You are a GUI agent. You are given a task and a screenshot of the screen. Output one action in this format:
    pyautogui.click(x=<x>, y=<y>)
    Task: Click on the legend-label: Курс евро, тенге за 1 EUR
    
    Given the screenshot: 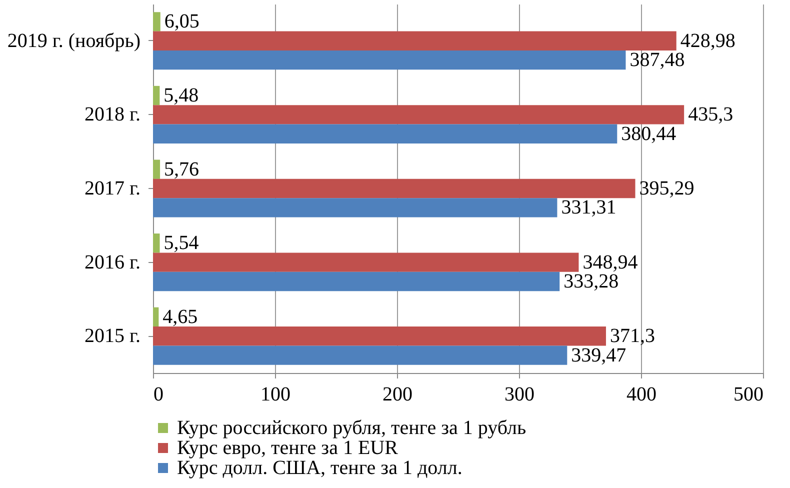 What is the action you would take?
    pyautogui.click(x=288, y=448)
    